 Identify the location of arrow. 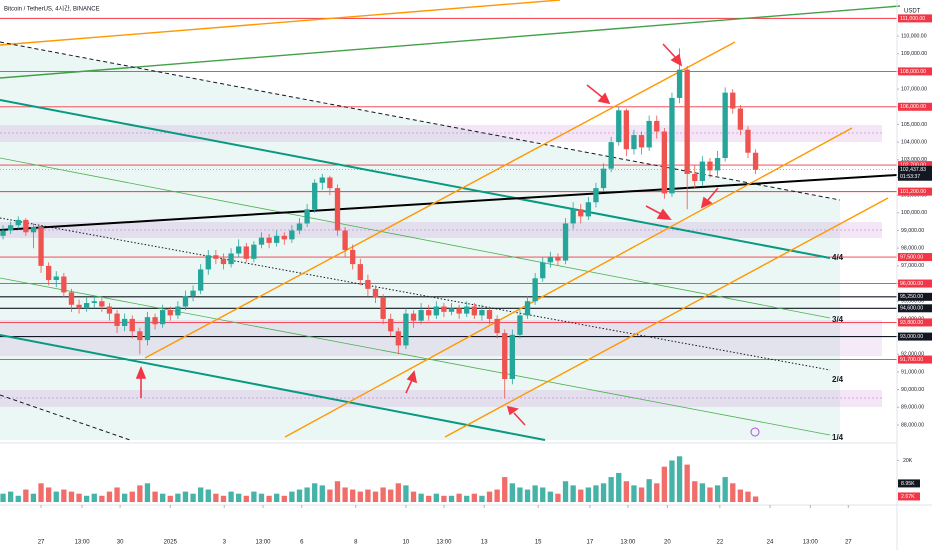
(409, 386).